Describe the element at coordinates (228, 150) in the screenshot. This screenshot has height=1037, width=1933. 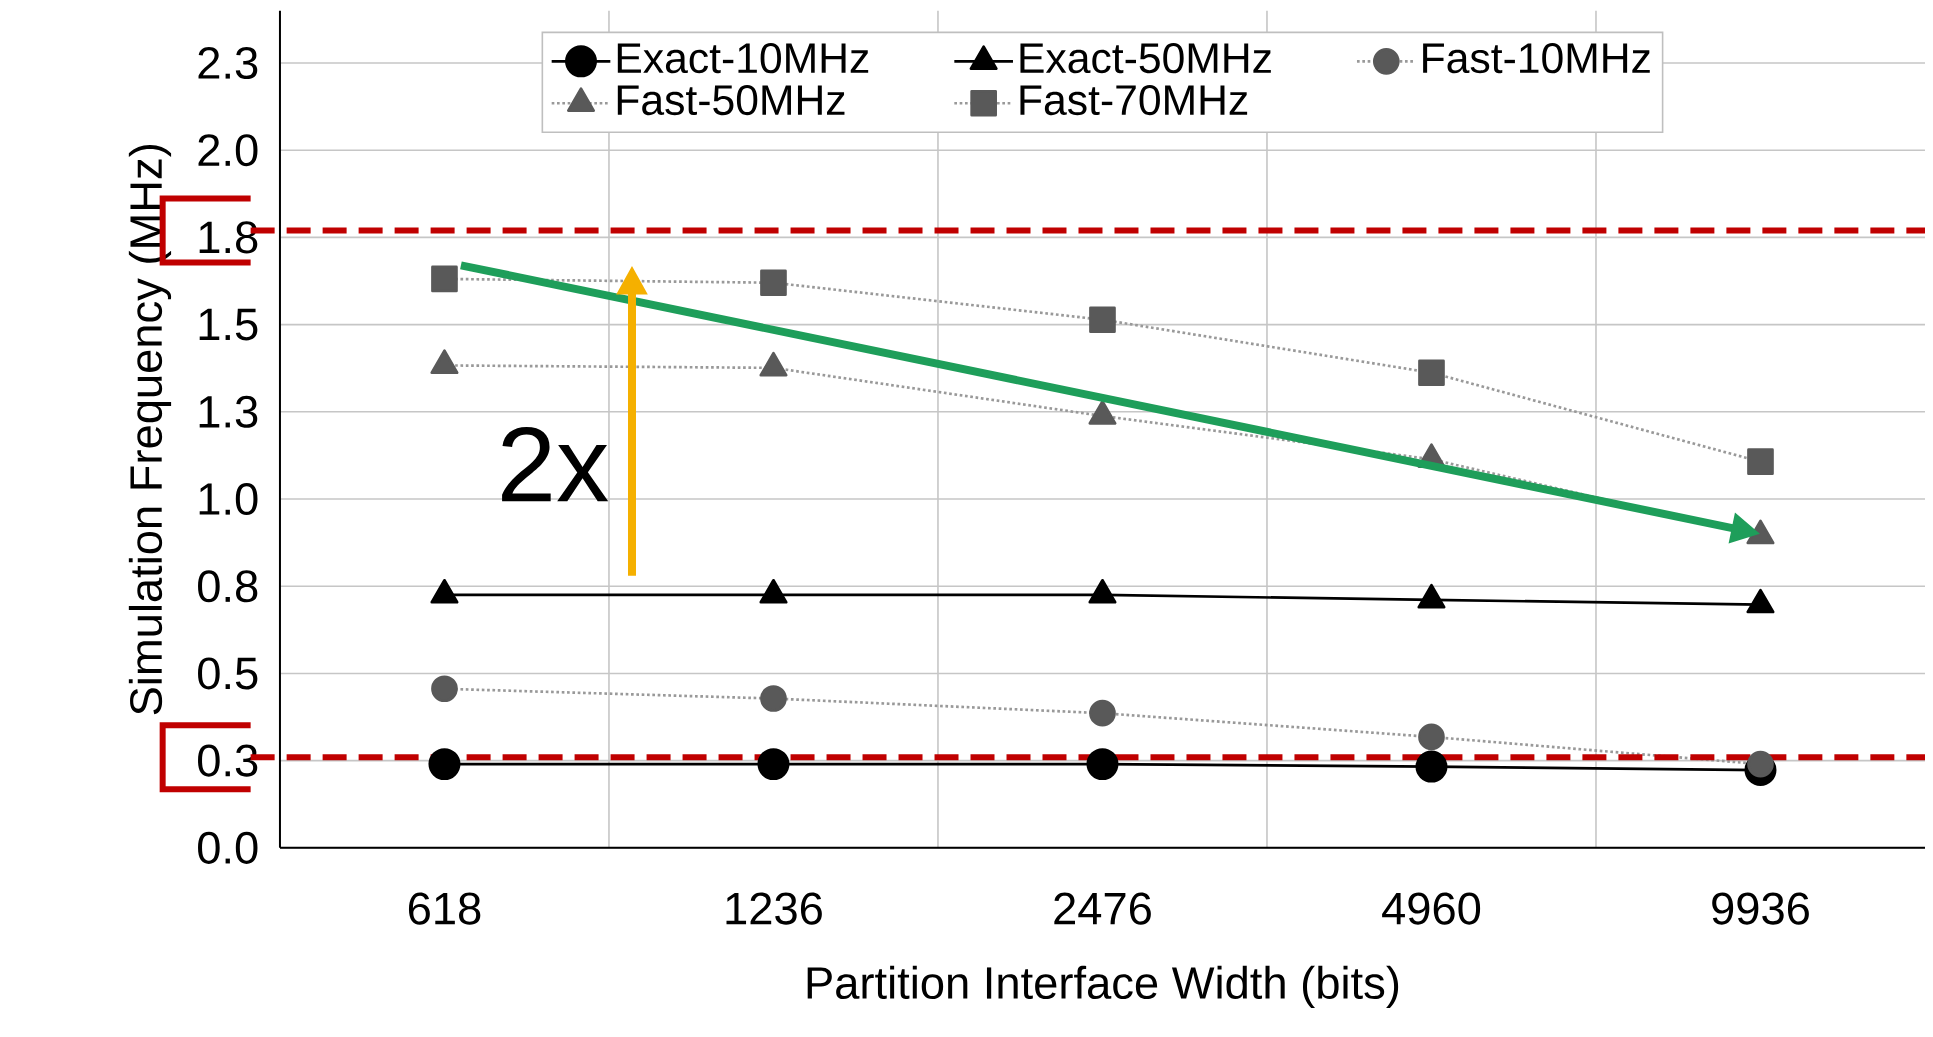
I see `y-tick-label: 2.0` at that location.